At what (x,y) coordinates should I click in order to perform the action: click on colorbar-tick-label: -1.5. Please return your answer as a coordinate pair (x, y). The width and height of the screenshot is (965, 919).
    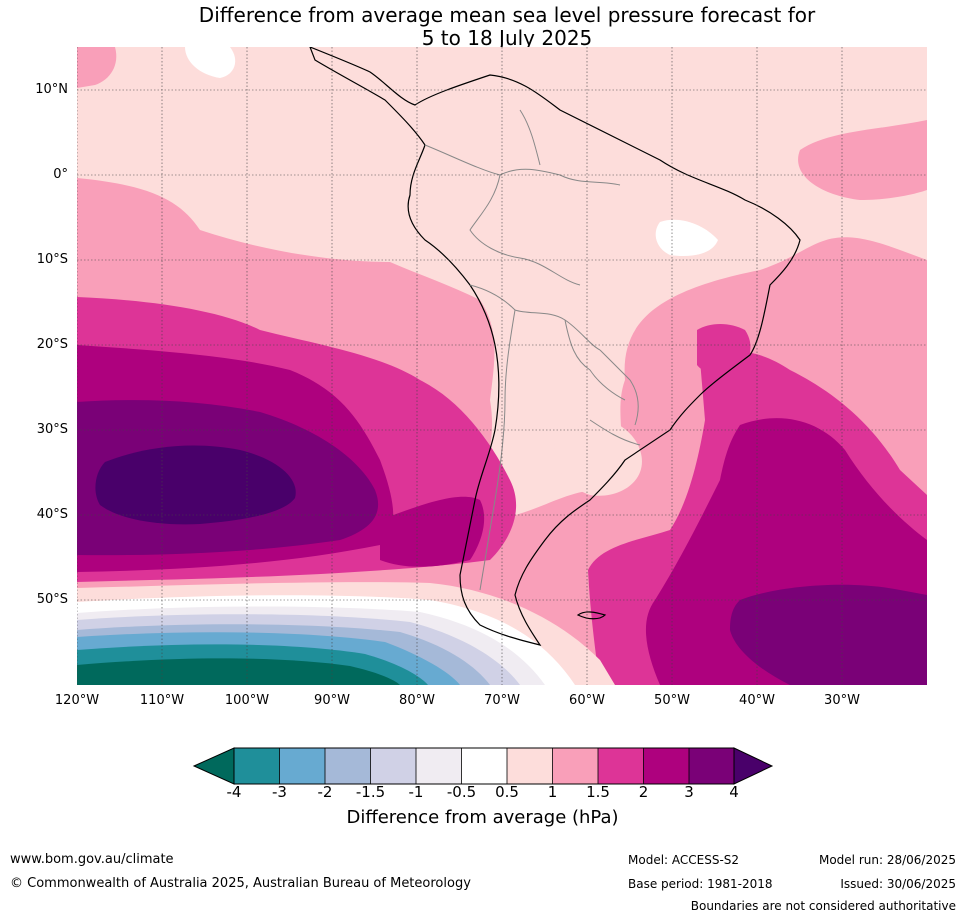
    Looking at the image, I should click on (370, 792).